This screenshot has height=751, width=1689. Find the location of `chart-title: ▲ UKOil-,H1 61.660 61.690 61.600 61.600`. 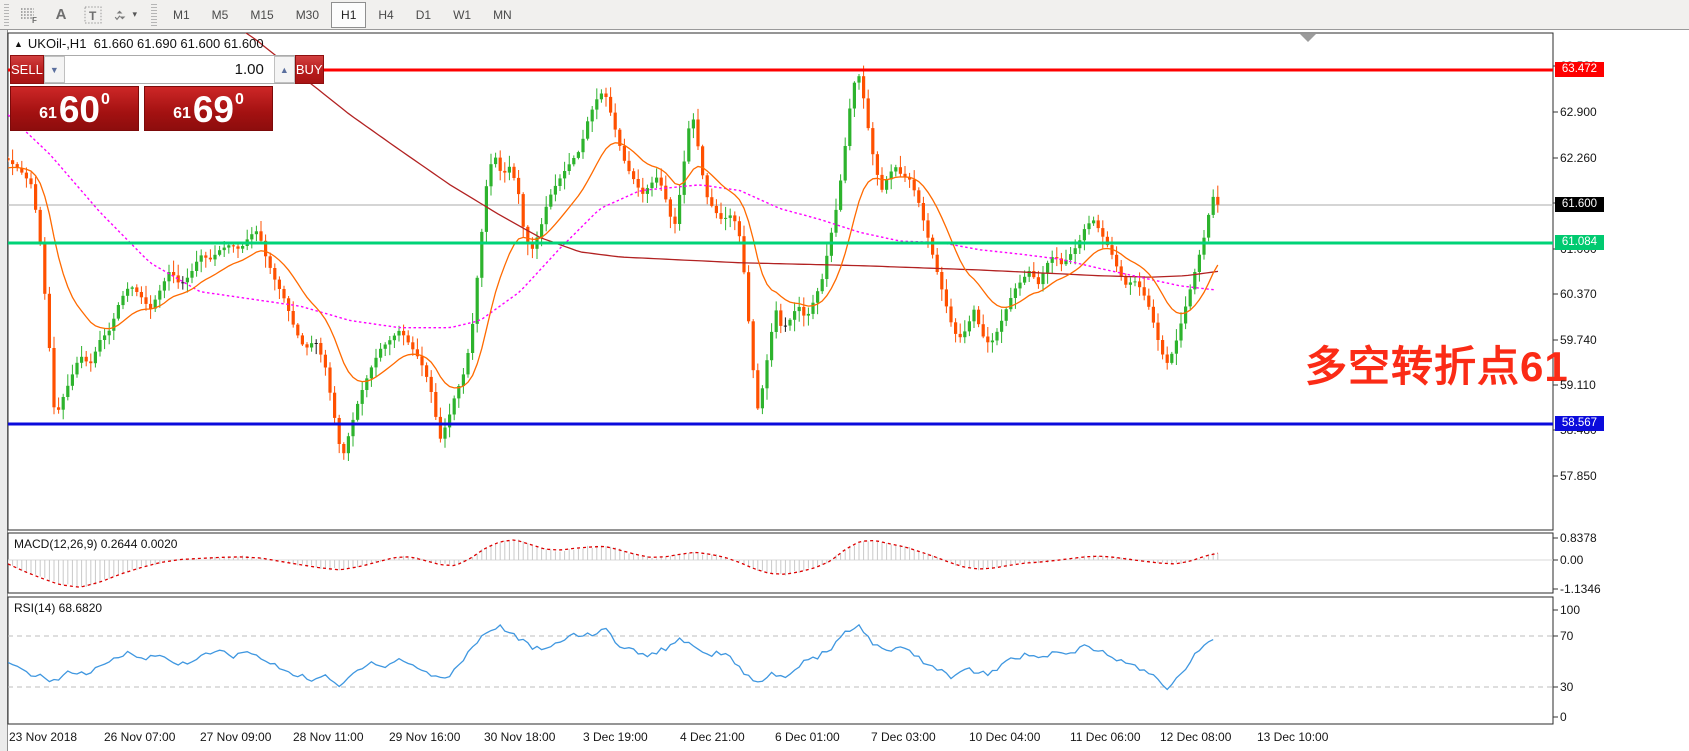

chart-title: ▲ UKOil-,H1 61.660 61.690 61.600 61.600 is located at coordinates (139, 43).